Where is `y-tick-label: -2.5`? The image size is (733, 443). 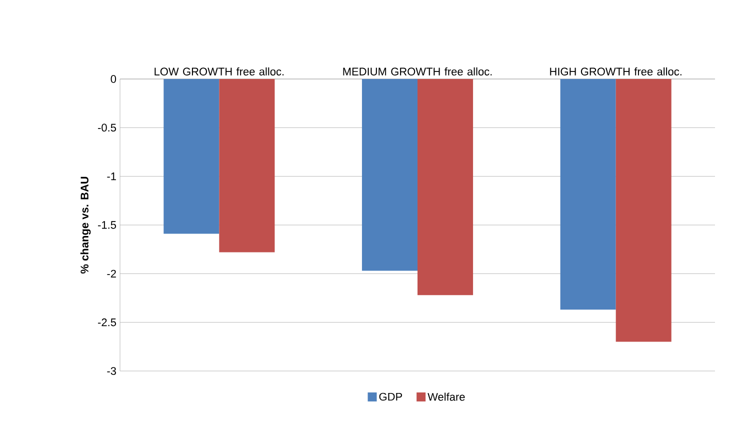 y-tick-label: -2.5 is located at coordinates (107, 322).